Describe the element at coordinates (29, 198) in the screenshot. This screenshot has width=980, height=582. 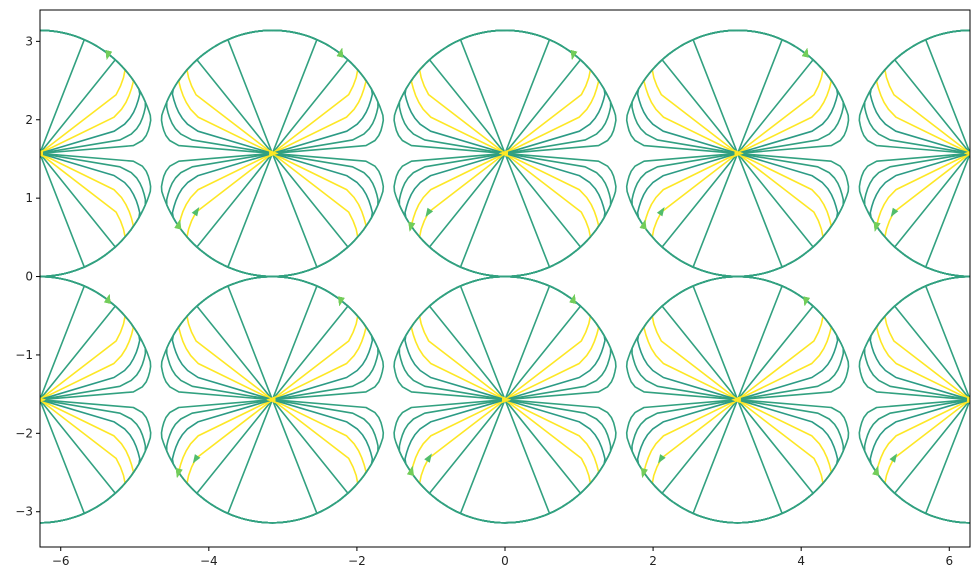
I see `y-tick-label: 1` at that location.